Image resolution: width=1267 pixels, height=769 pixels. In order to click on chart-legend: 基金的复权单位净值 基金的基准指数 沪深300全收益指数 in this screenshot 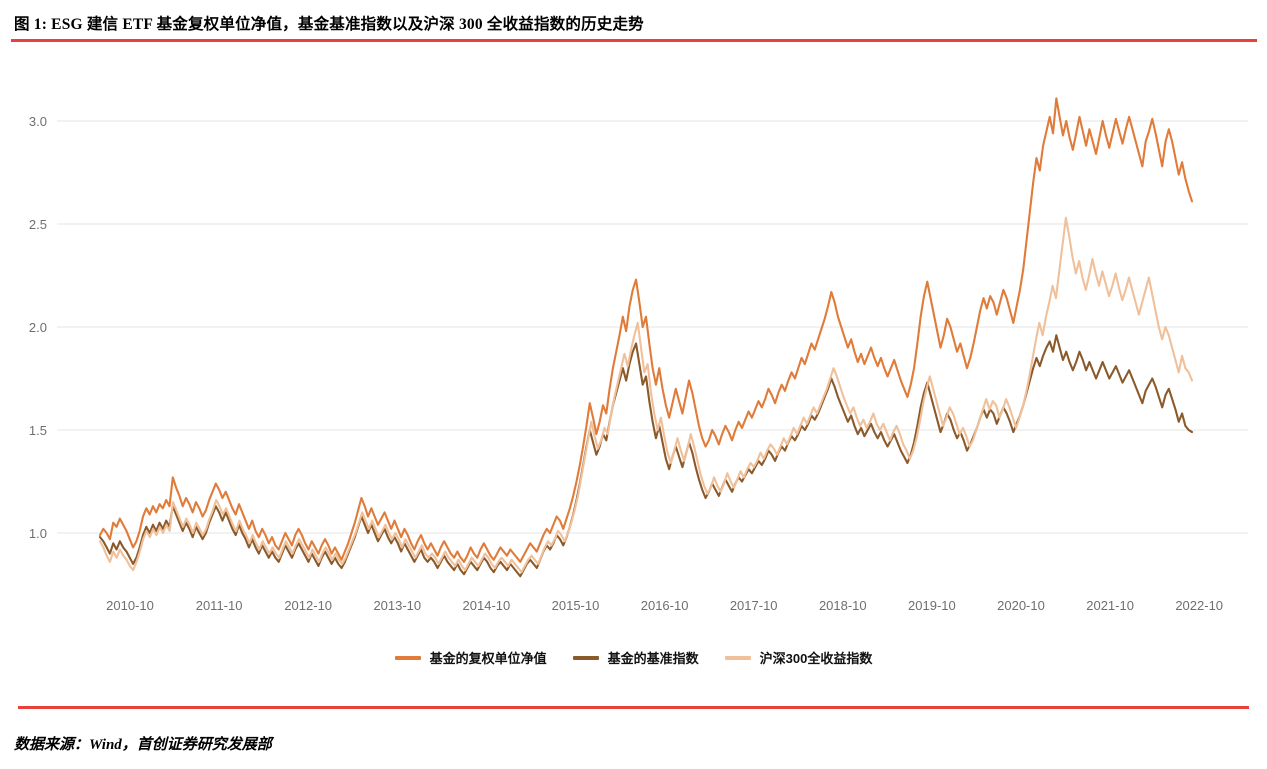, I will do `click(633, 657)`.